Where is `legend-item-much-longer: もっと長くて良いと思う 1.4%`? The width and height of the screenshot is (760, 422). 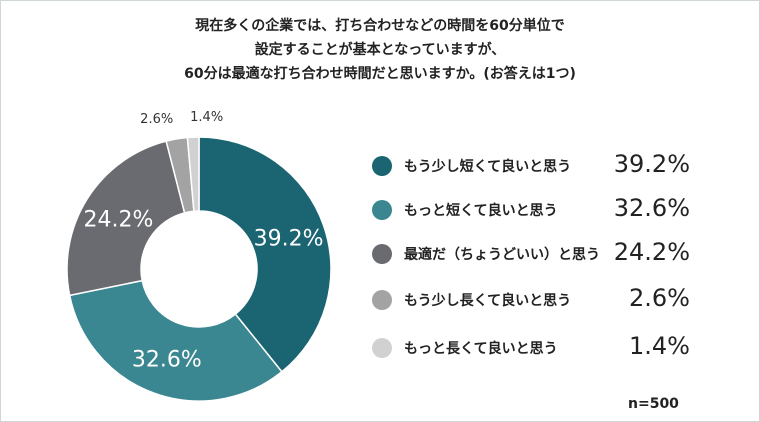 legend-item-much-longer: もっと長くて良いと思う 1.4% is located at coordinates (537, 347).